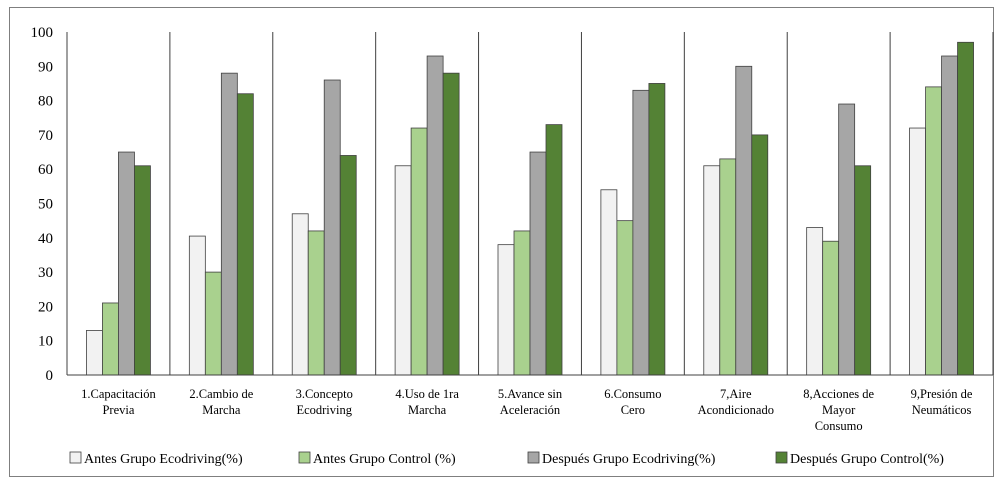 The height and width of the screenshot is (482, 1000). I want to click on y-tick-label: 10, so click(45, 342).